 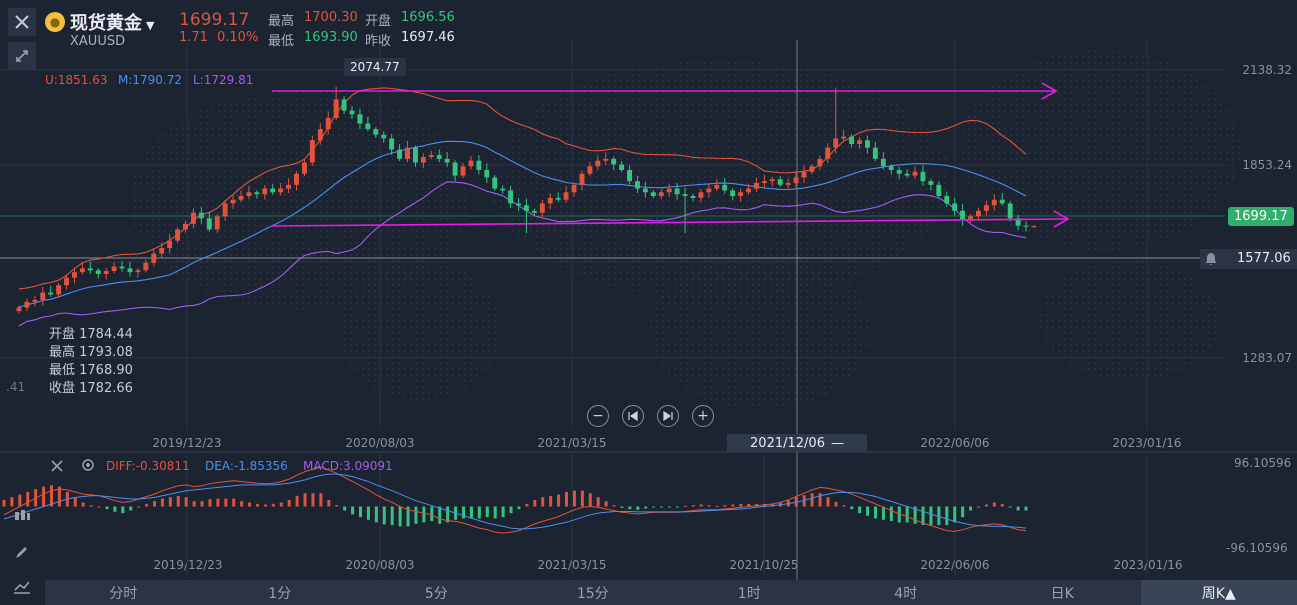 What do you see at coordinates (436, 593) in the screenshot?
I see `tf-5m: 5分` at bounding box center [436, 593].